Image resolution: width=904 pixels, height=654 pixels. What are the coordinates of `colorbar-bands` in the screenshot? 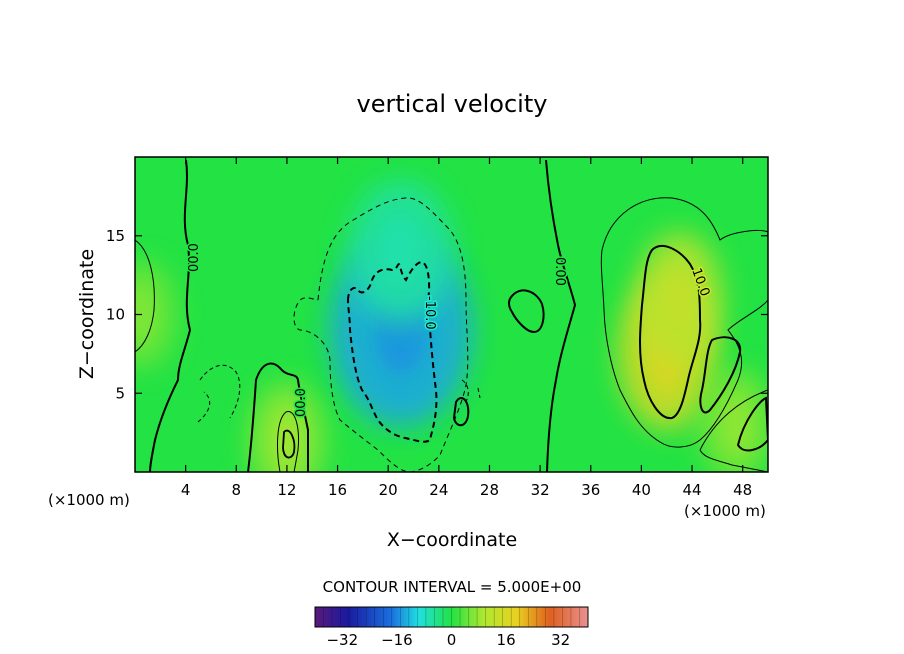 It's located at (451, 617).